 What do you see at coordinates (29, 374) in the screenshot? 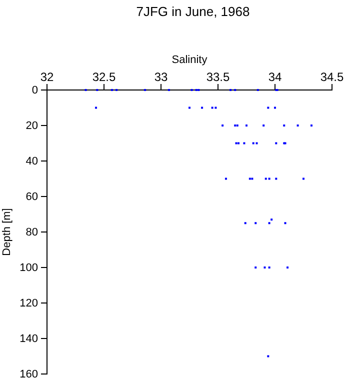
I see `y-tick-label: 160` at bounding box center [29, 374].